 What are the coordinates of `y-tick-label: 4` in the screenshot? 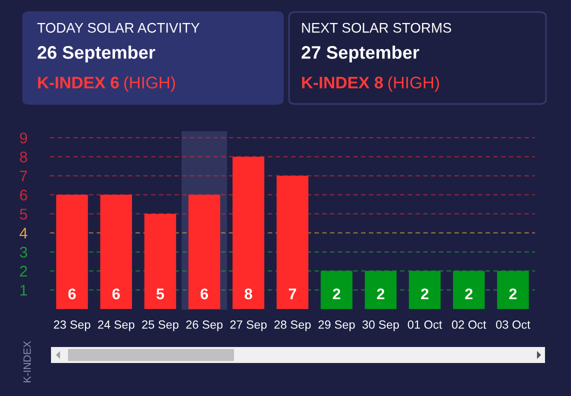 It's located at (24, 233).